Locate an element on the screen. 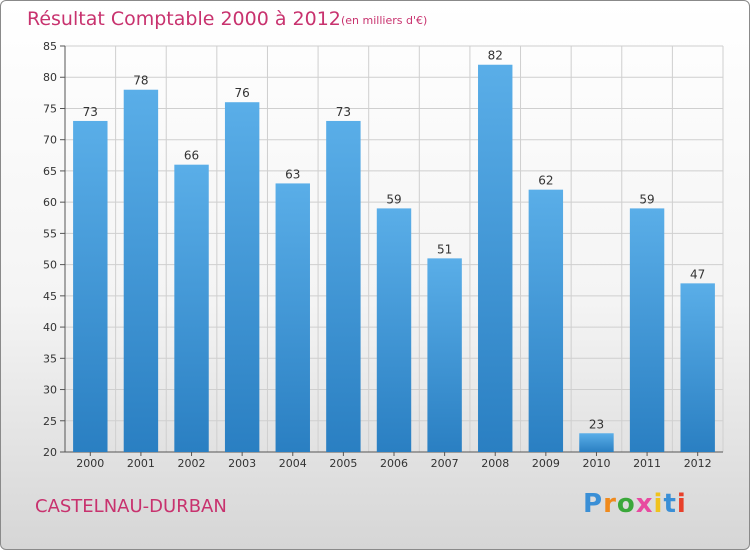 This screenshot has height=550, width=750. y-tick-label: 60 is located at coordinates (50, 202).